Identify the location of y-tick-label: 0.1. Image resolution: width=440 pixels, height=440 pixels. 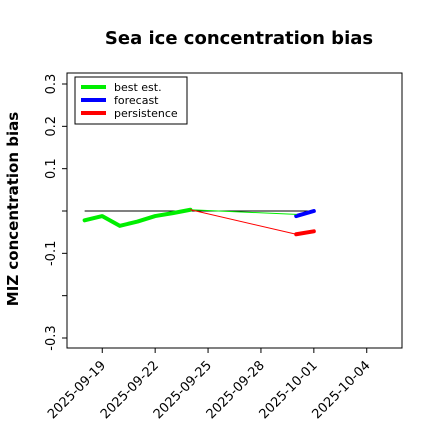
(51, 168).